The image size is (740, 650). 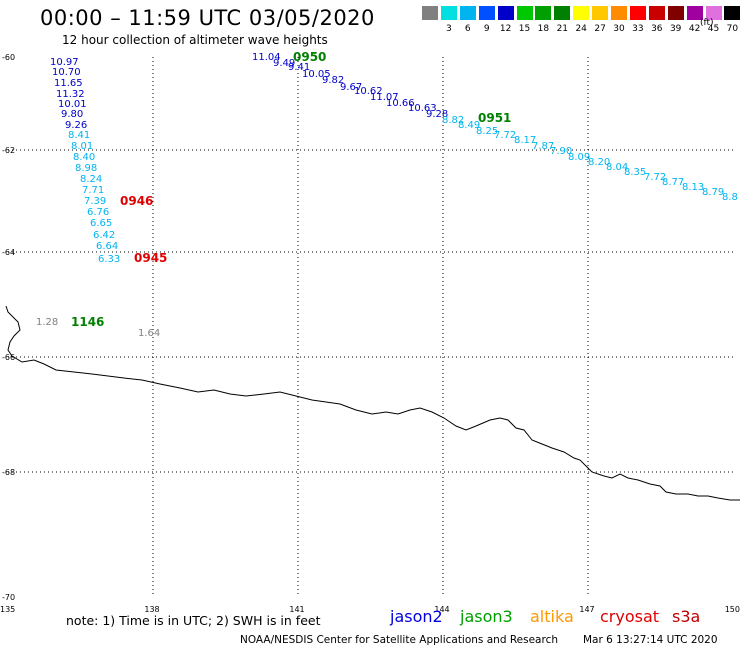 What do you see at coordinates (524, 29) in the screenshot?
I see `legend-label: 15` at bounding box center [524, 29].